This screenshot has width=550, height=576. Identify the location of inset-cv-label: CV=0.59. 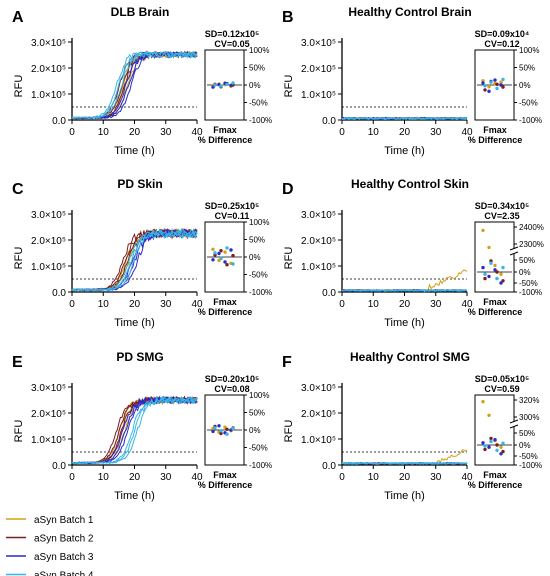
(501, 389).